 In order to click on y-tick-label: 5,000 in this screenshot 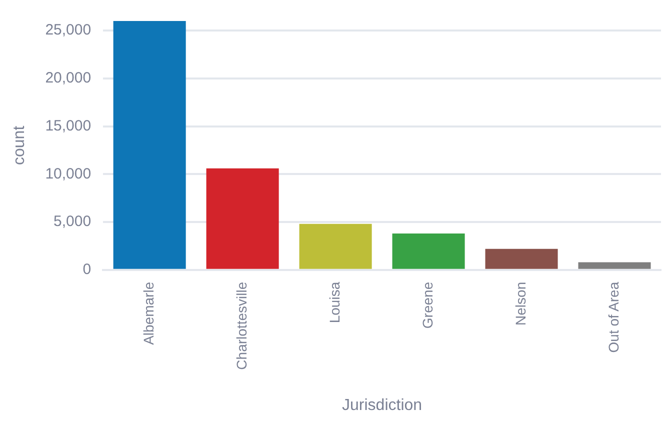, I will do `click(73, 221)`.